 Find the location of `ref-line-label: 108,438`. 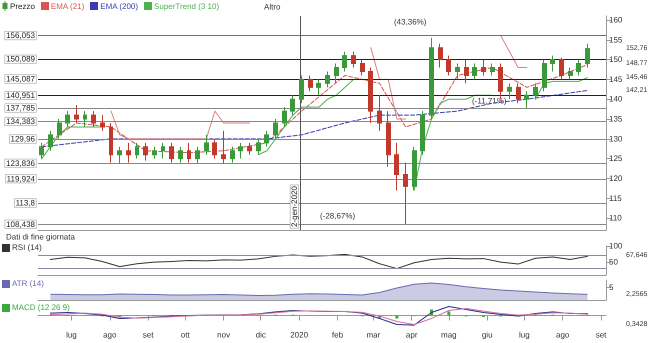

ref-line-label: 108,438 is located at coordinates (21, 224).